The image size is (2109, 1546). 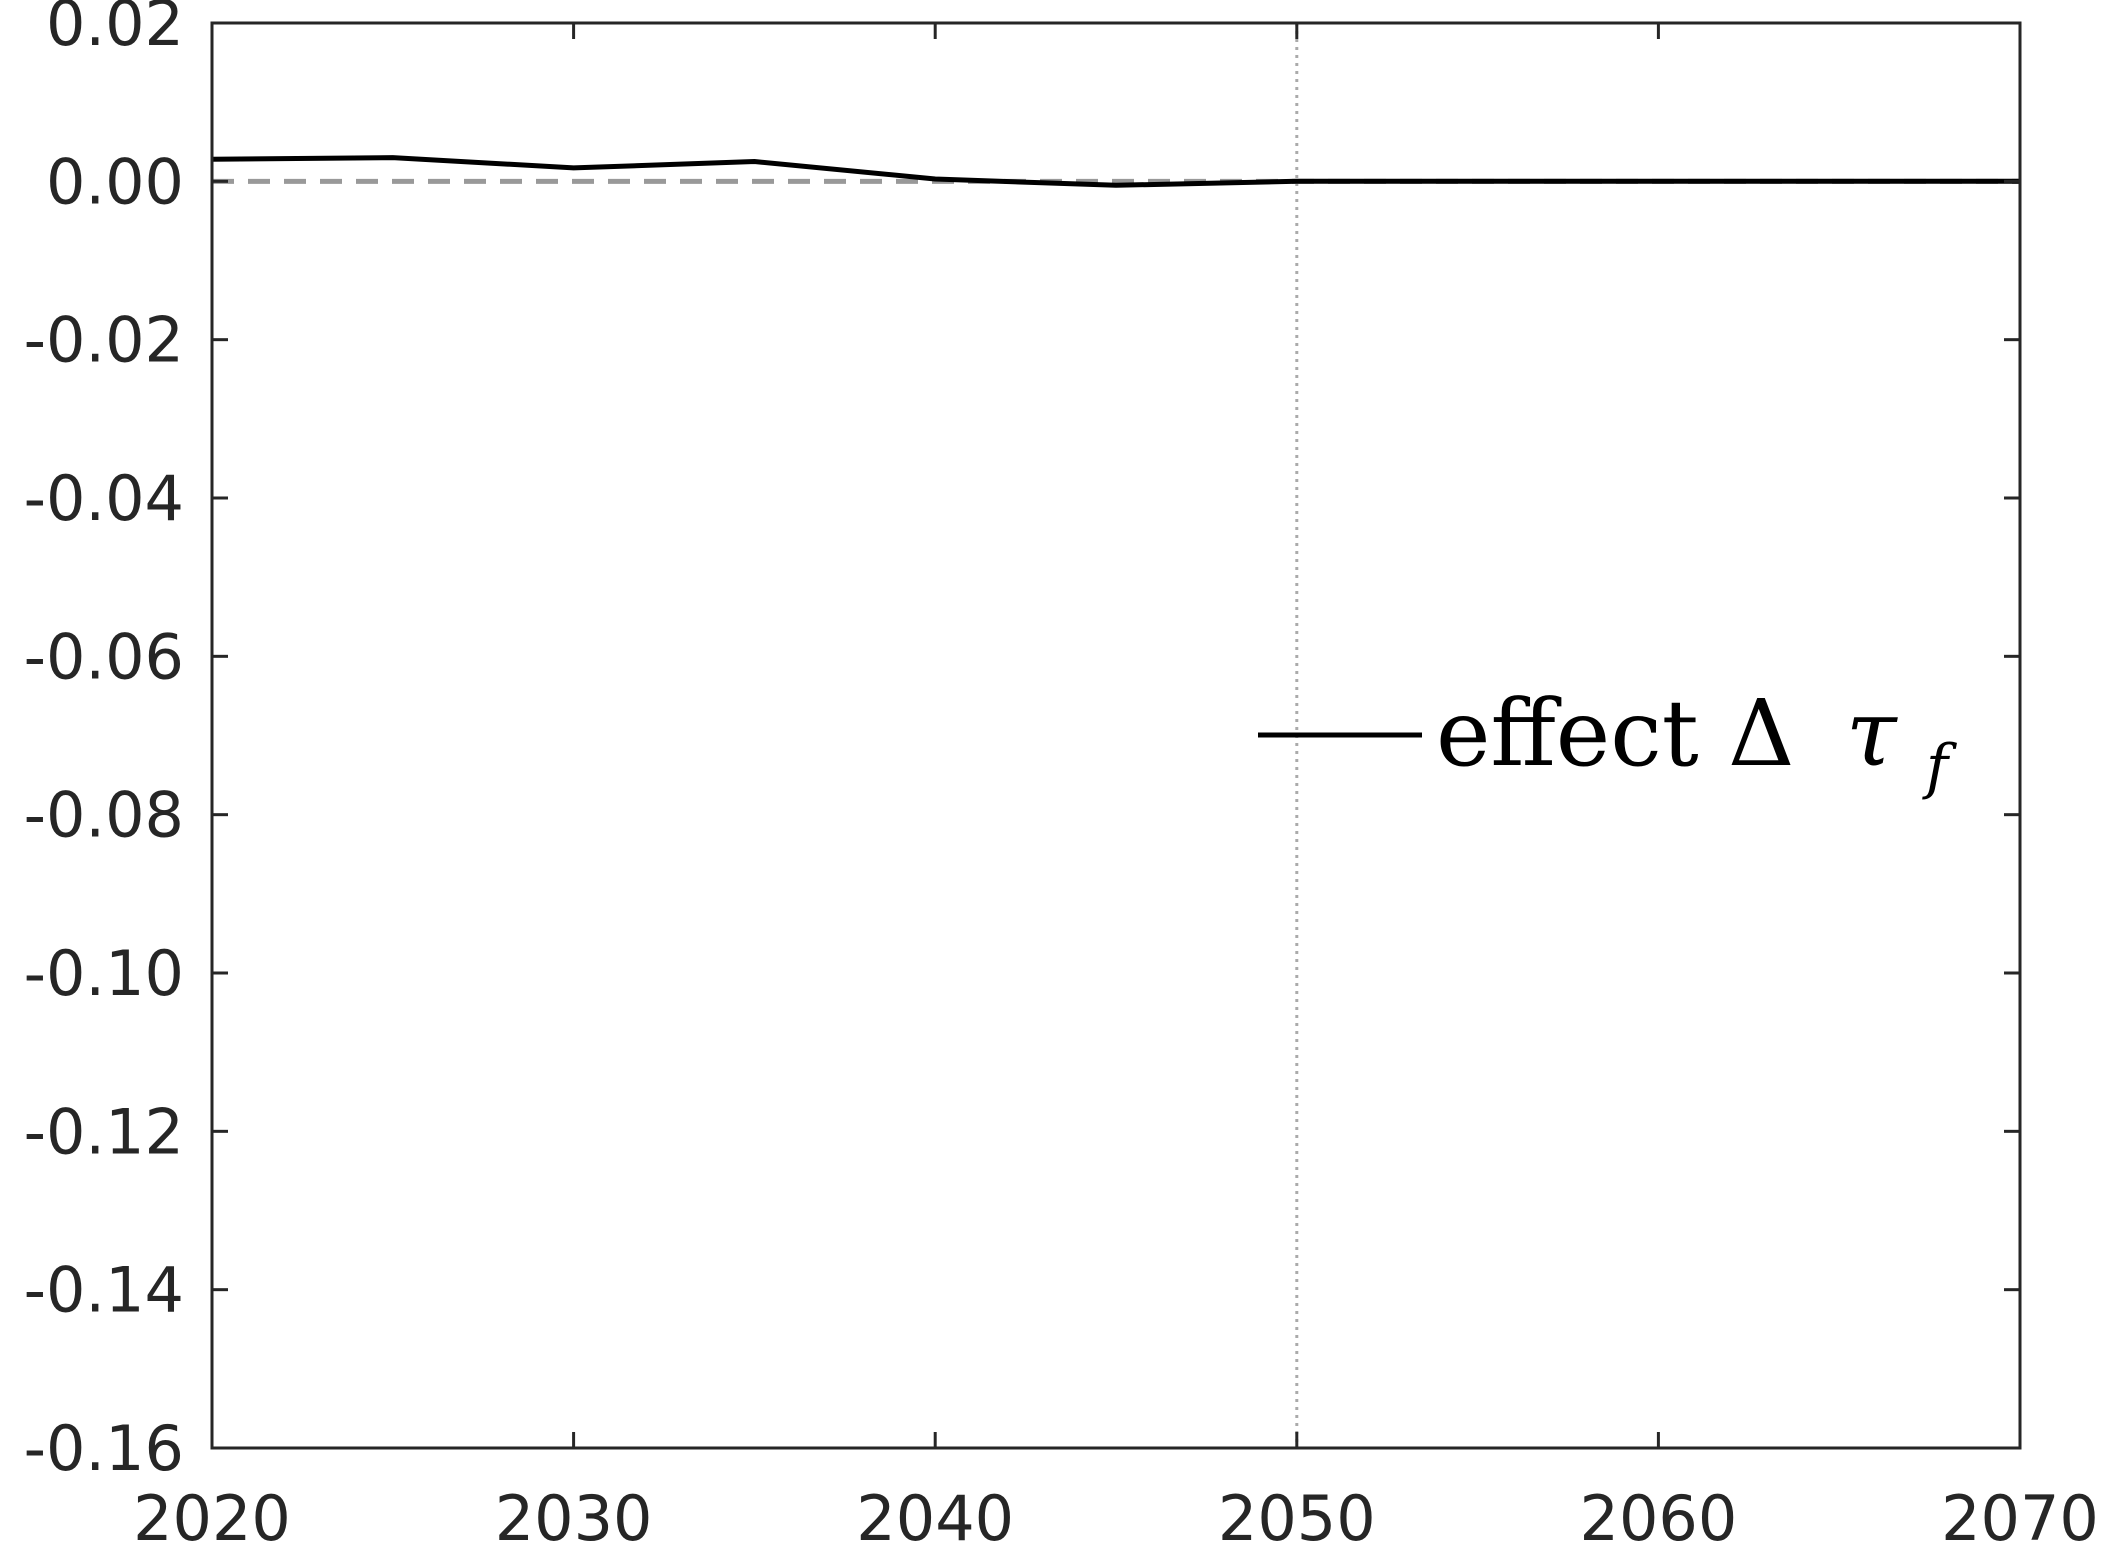 I want to click on legend: effect Δ τ f, so click(x=1608, y=741).